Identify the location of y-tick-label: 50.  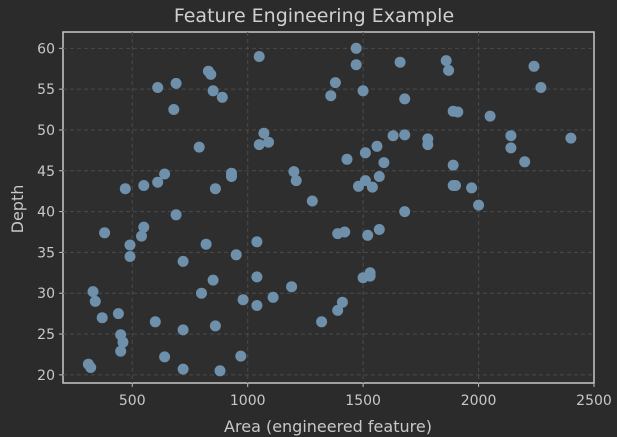
(46, 131).